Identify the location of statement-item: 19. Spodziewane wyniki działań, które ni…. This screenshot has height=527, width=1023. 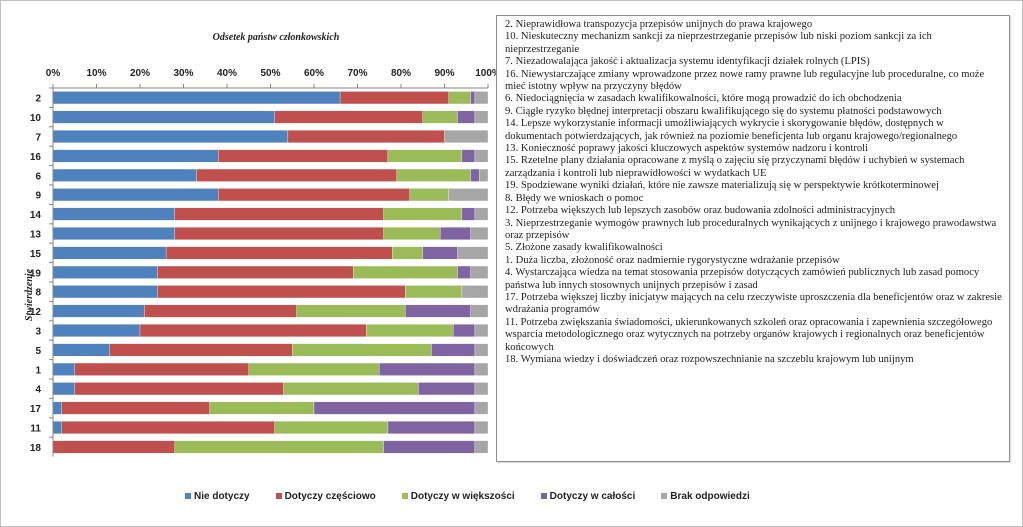
(722, 186).